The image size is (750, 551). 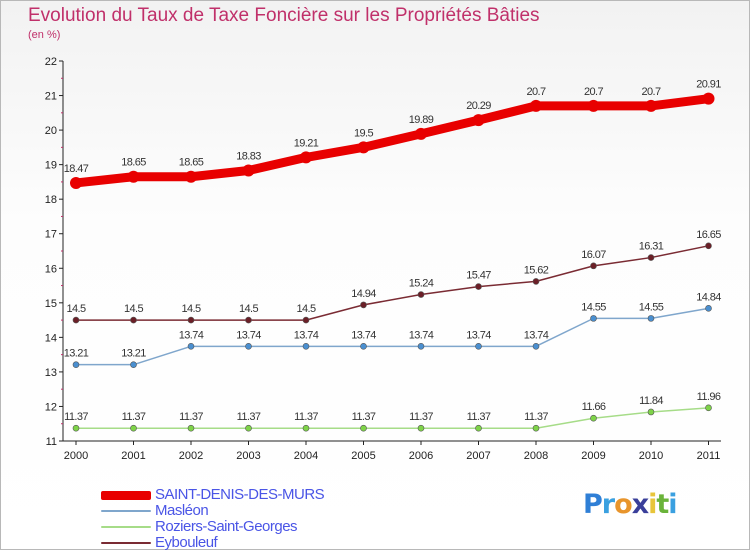 What do you see at coordinates (51, 338) in the screenshot?
I see `y-tick-label: 14` at bounding box center [51, 338].